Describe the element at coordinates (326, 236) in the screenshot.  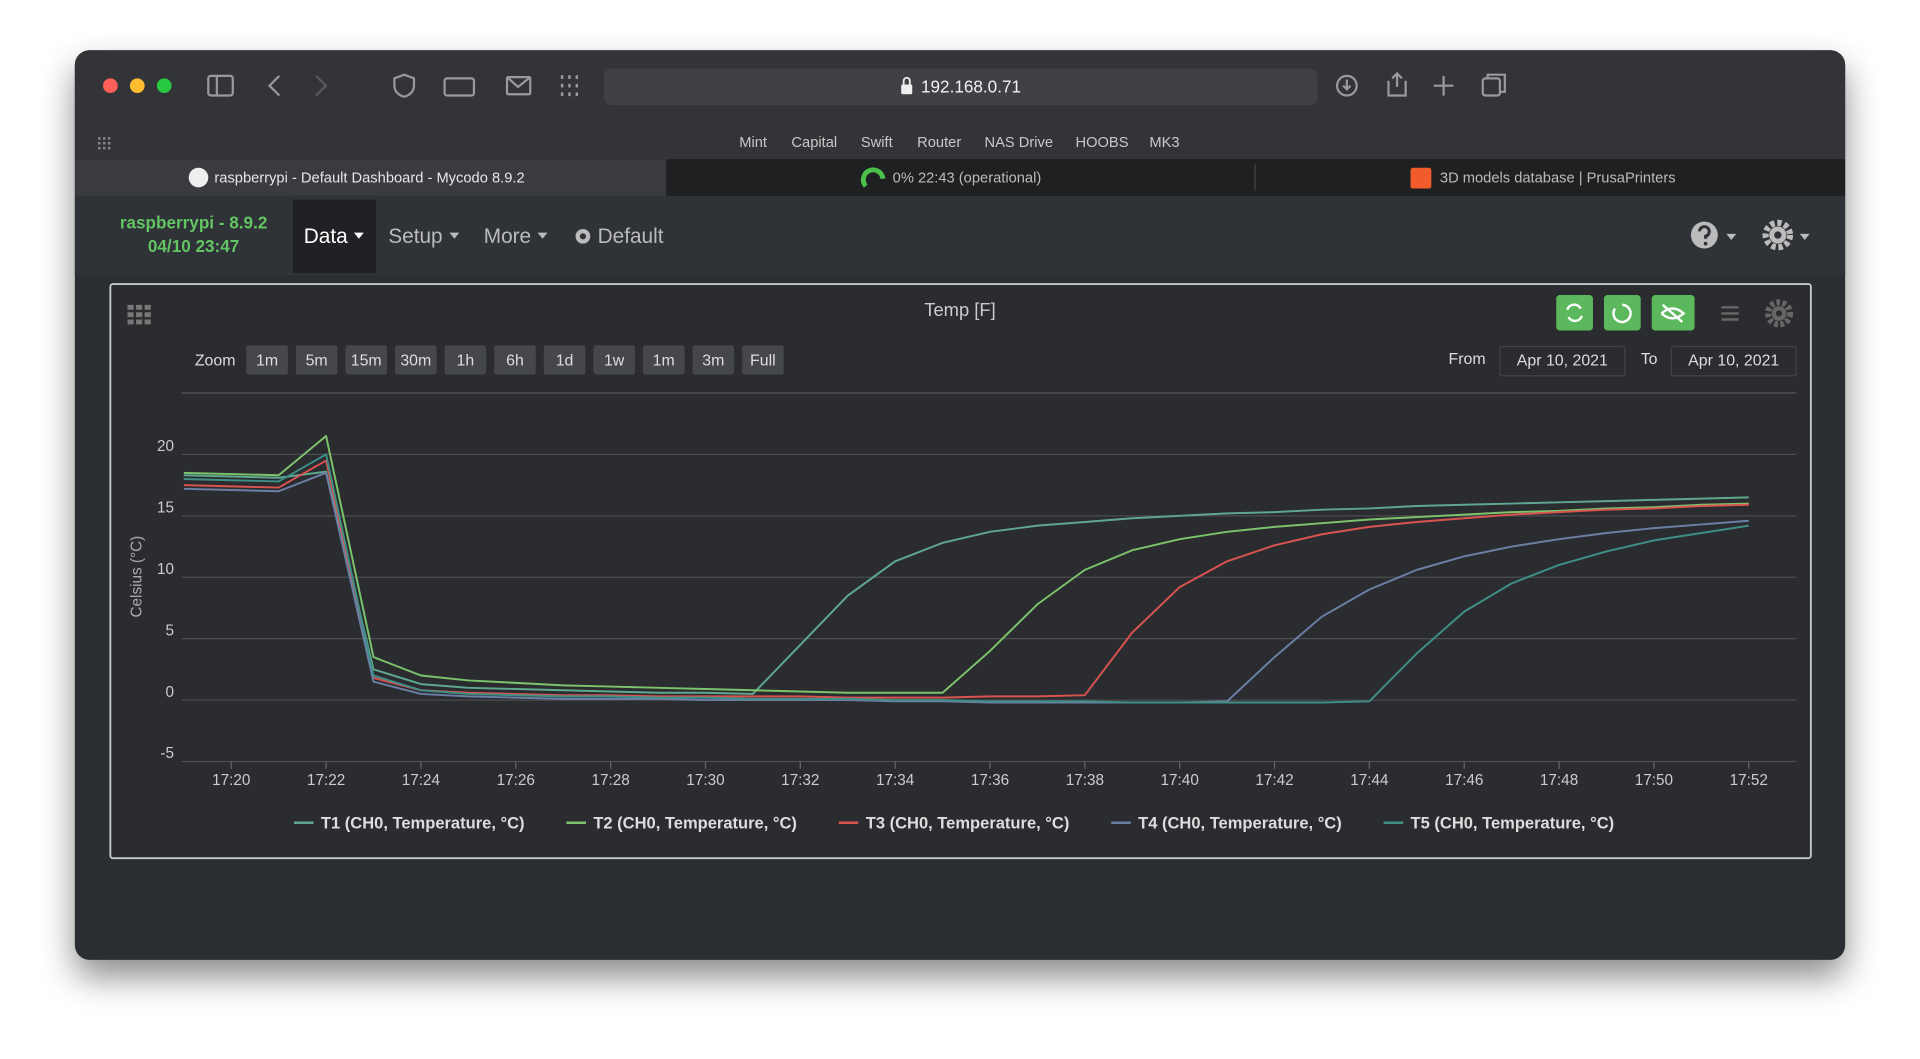
I see `nav-item: Data` at that location.